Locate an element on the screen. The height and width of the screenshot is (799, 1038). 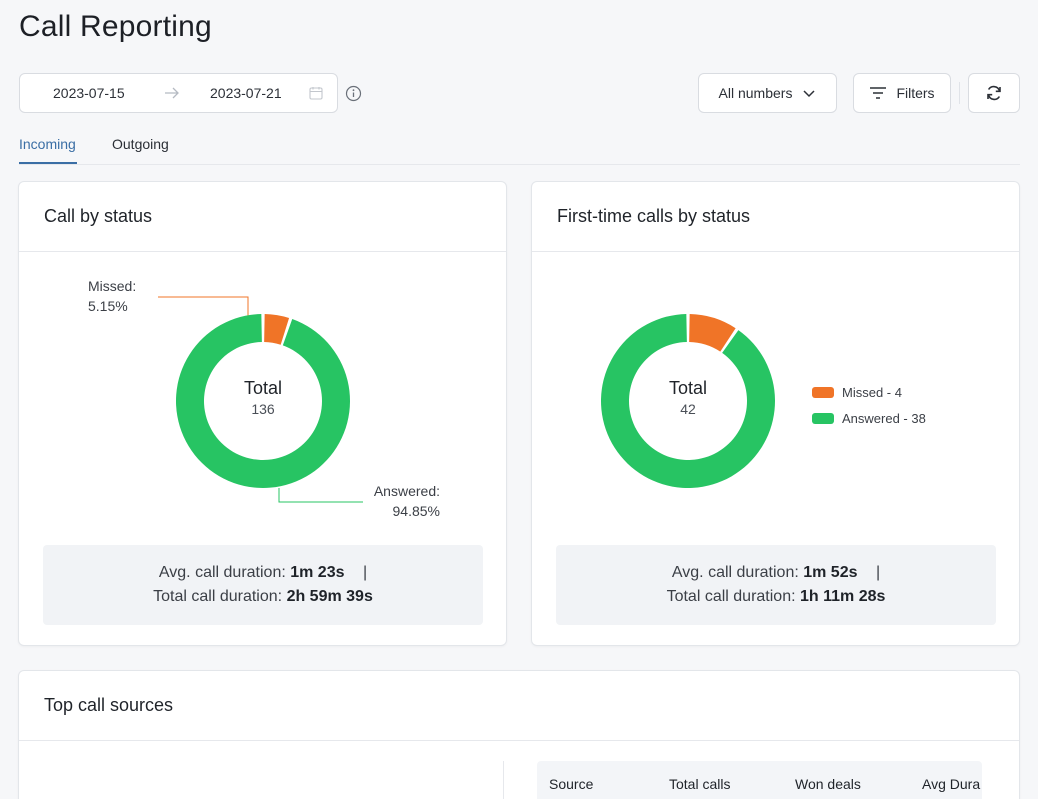
call-status-donut-chart is located at coordinates (263, 401).